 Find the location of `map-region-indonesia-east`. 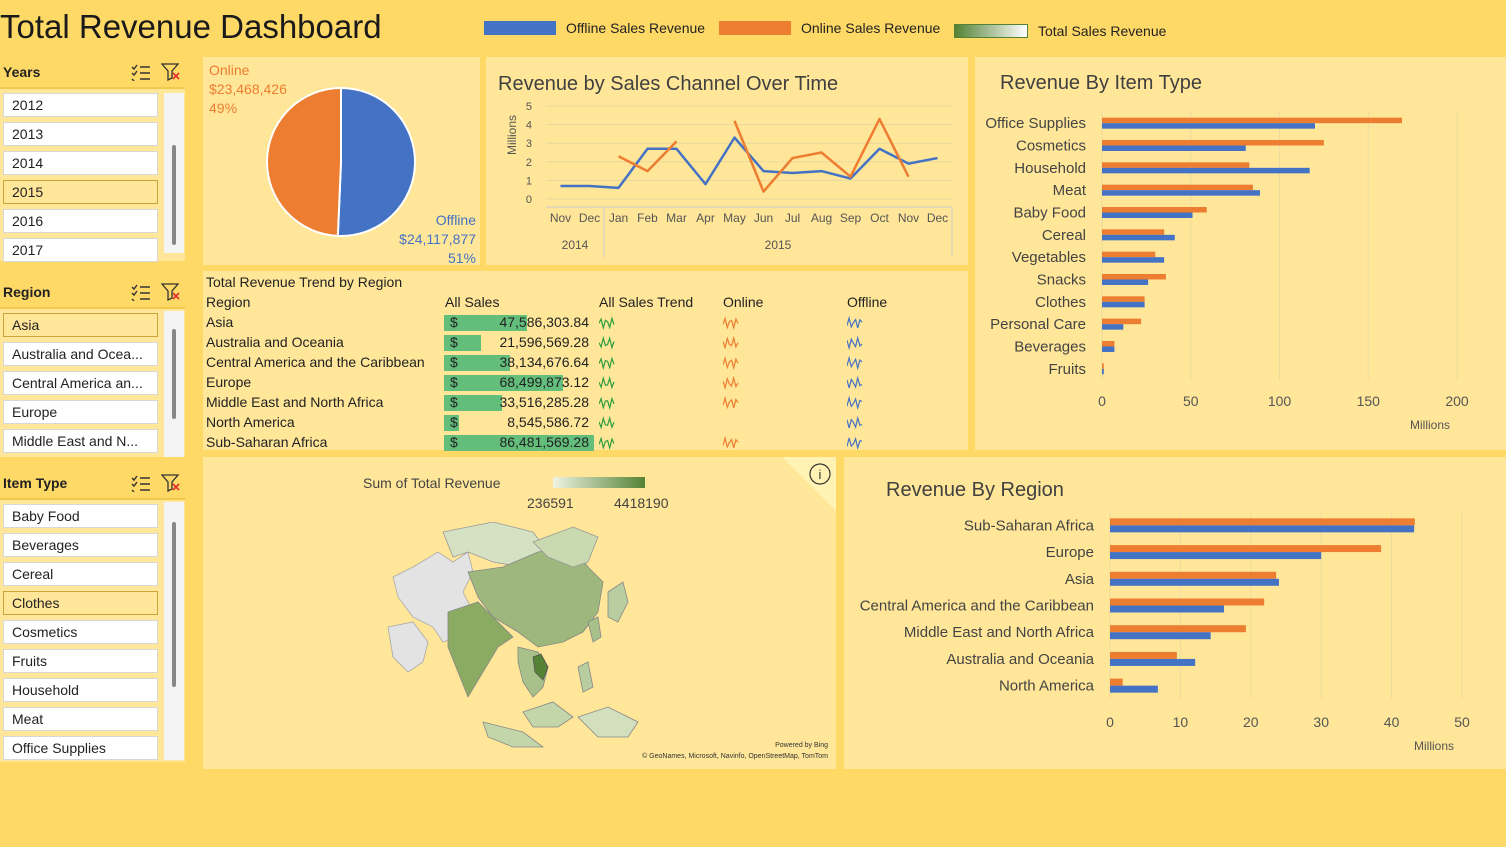

map-region-indonesia-east is located at coordinates (608, 722).